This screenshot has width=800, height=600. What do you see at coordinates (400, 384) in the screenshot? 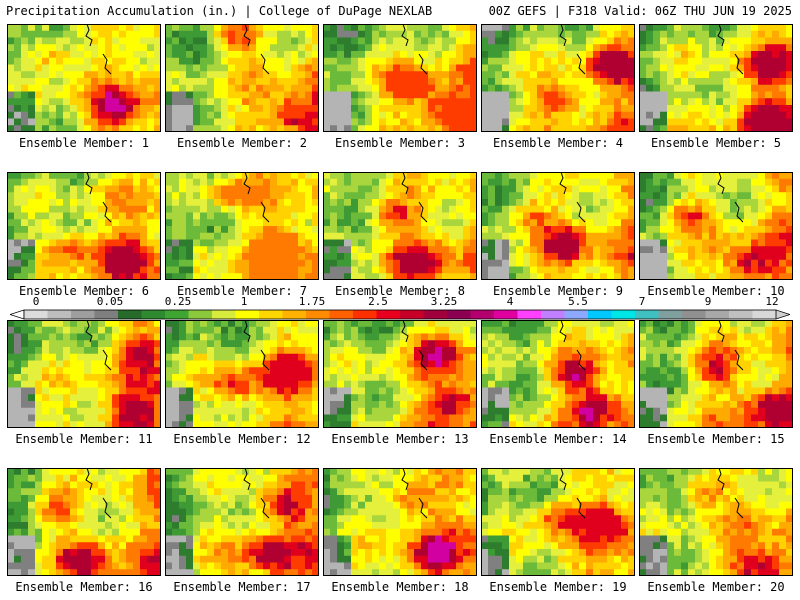
I see `ensemble-panel: Ensemble Member: 13` at bounding box center [400, 384].